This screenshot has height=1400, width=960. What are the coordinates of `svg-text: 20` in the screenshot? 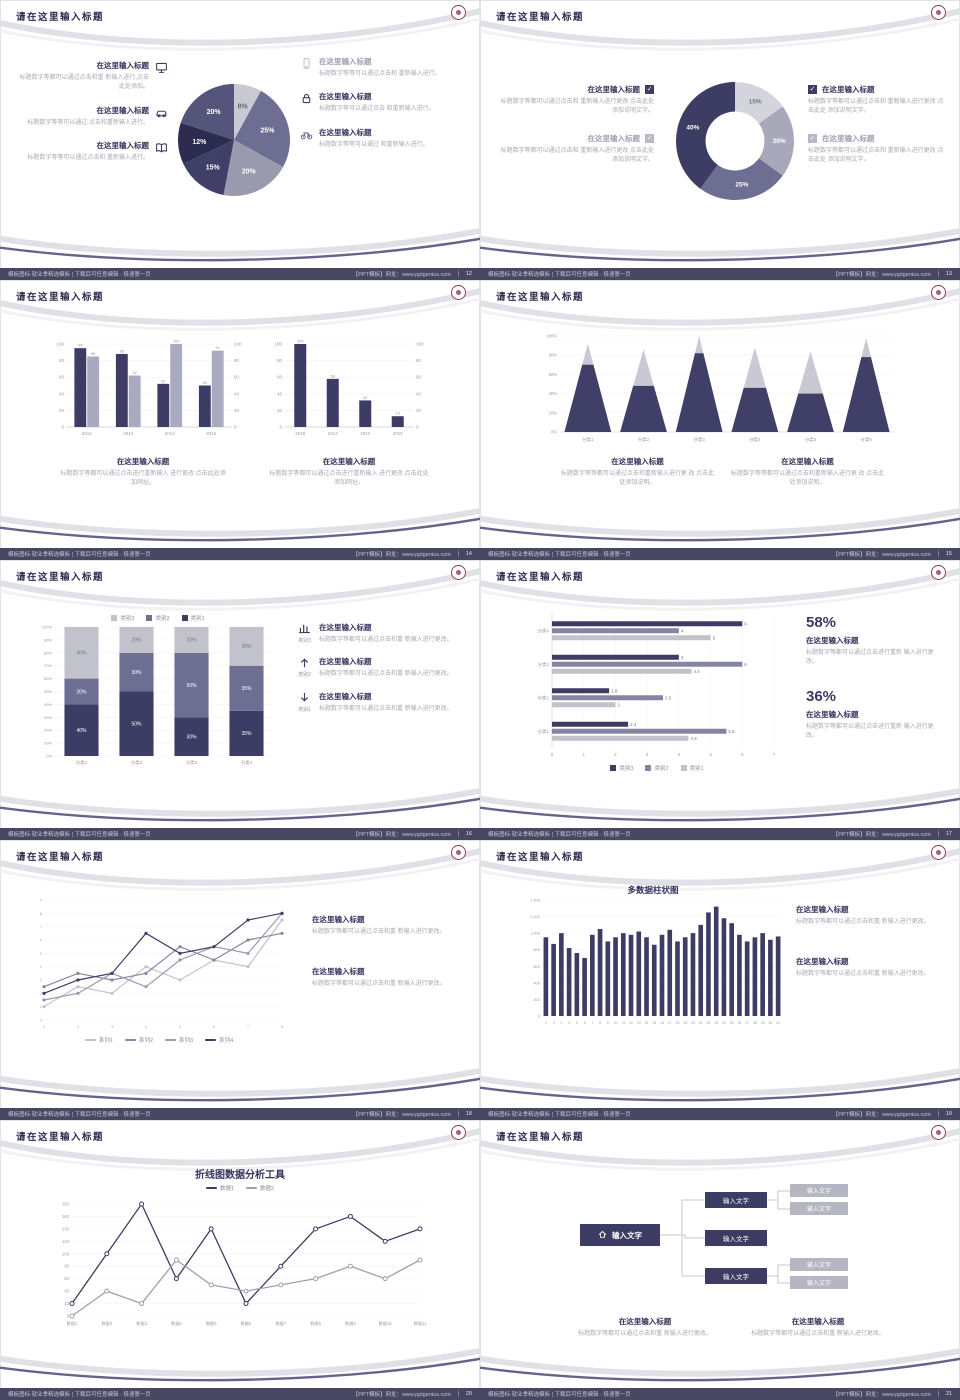 It's located at (419, 410).